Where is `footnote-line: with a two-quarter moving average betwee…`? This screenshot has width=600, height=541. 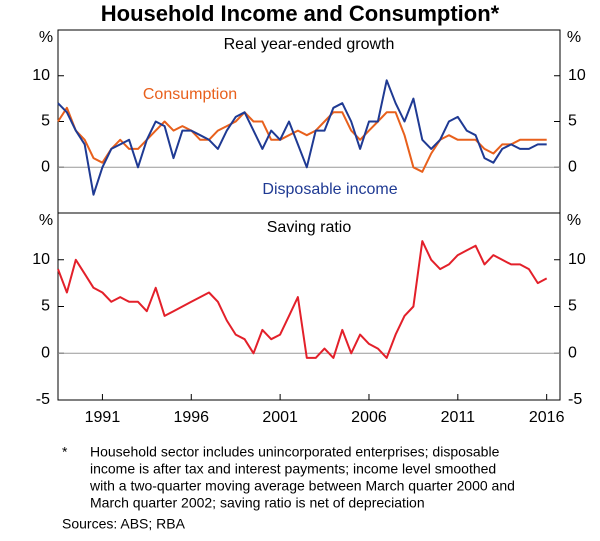
footnote-line: with a two-quarter moving average betwee… is located at coordinates (302, 486).